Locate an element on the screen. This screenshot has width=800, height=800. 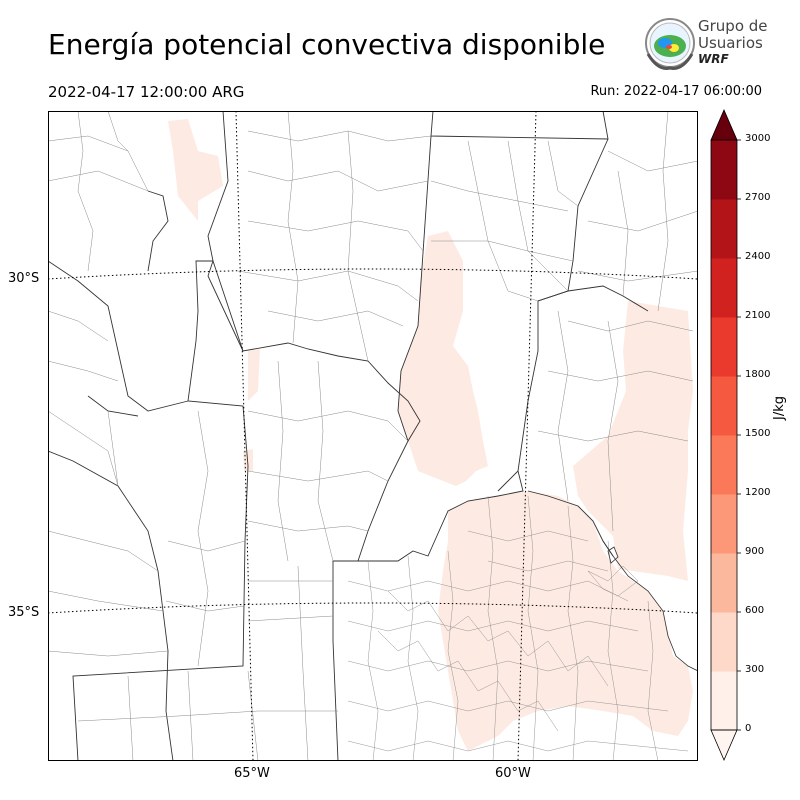
lat-label-35s: 35°S is located at coordinates (24, 612).